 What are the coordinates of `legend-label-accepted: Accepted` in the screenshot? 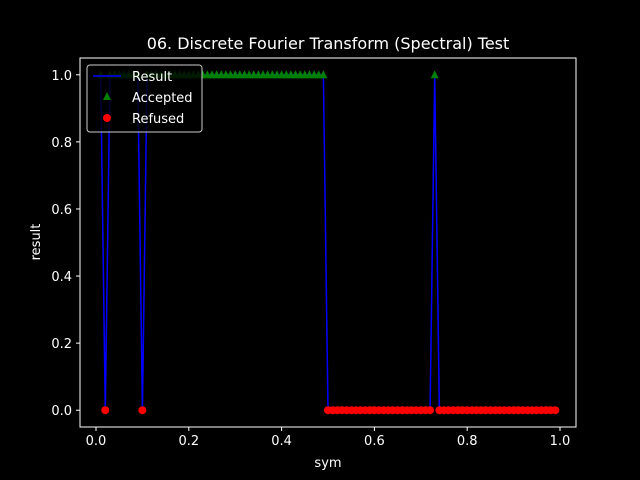 It's located at (162, 98).